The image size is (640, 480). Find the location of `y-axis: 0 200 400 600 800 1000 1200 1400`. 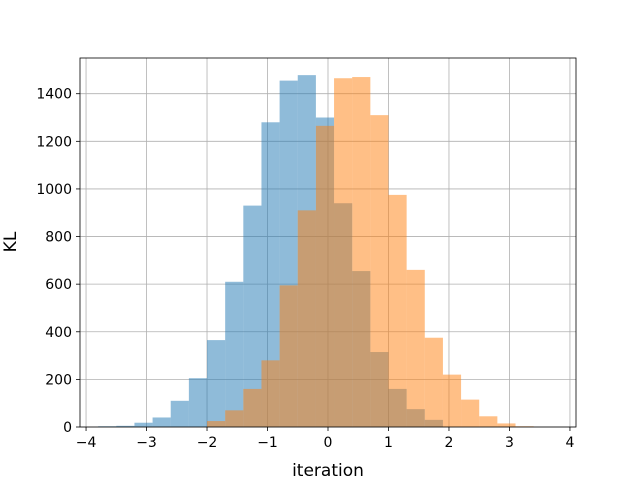

y-axis: 0 200 400 600 800 1000 1200 1400 is located at coordinates (58, 261).